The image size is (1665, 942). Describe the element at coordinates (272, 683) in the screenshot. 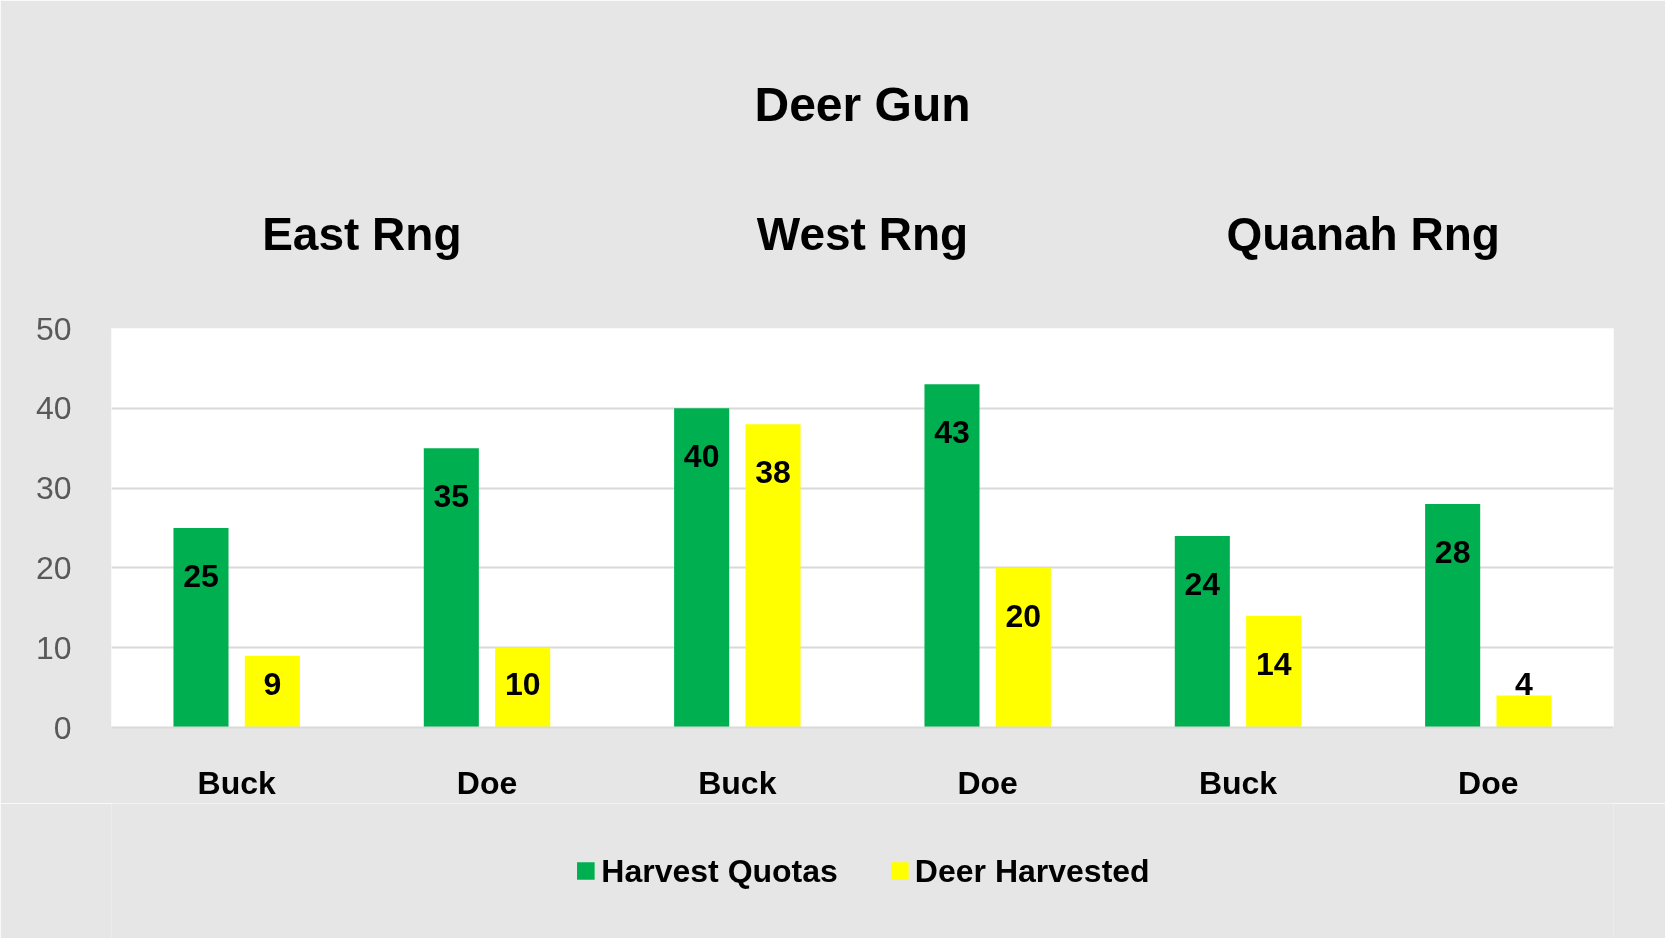

I see `data-label: 9` at that location.